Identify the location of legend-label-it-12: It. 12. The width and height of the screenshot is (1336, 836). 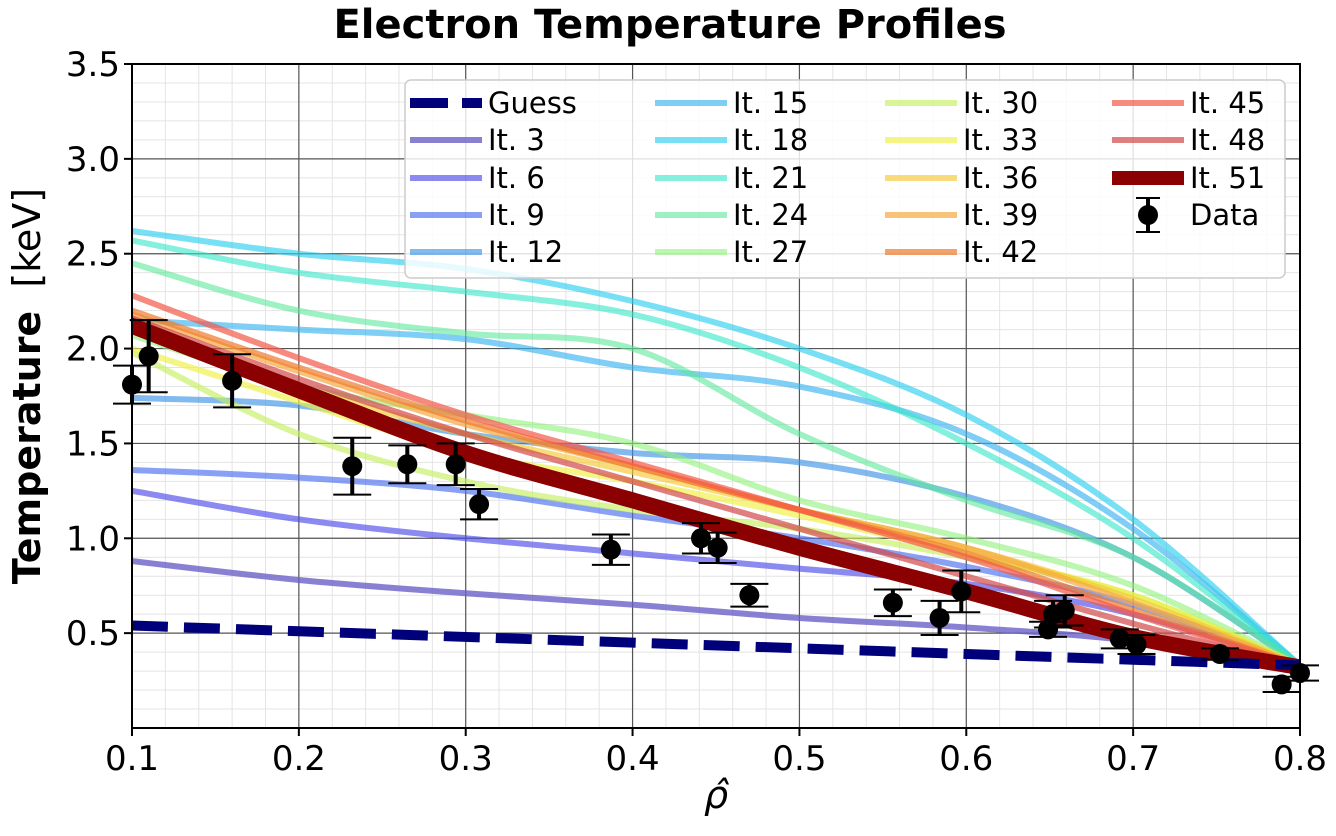
(525, 252).